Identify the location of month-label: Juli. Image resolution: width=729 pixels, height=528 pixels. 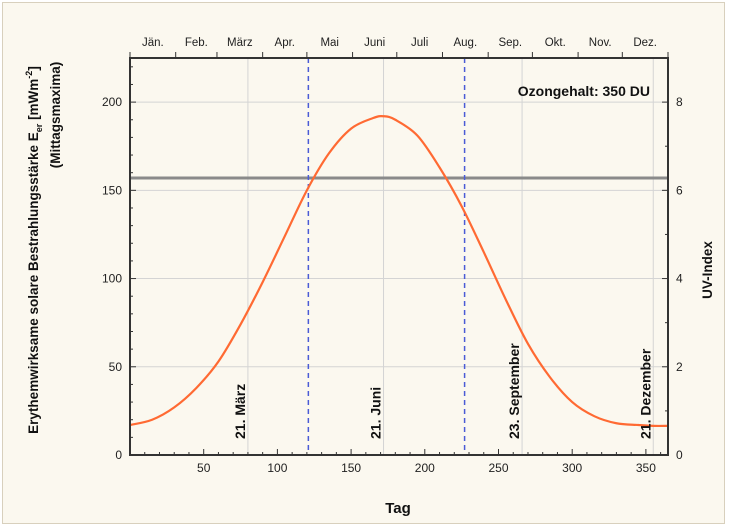
(419, 43).